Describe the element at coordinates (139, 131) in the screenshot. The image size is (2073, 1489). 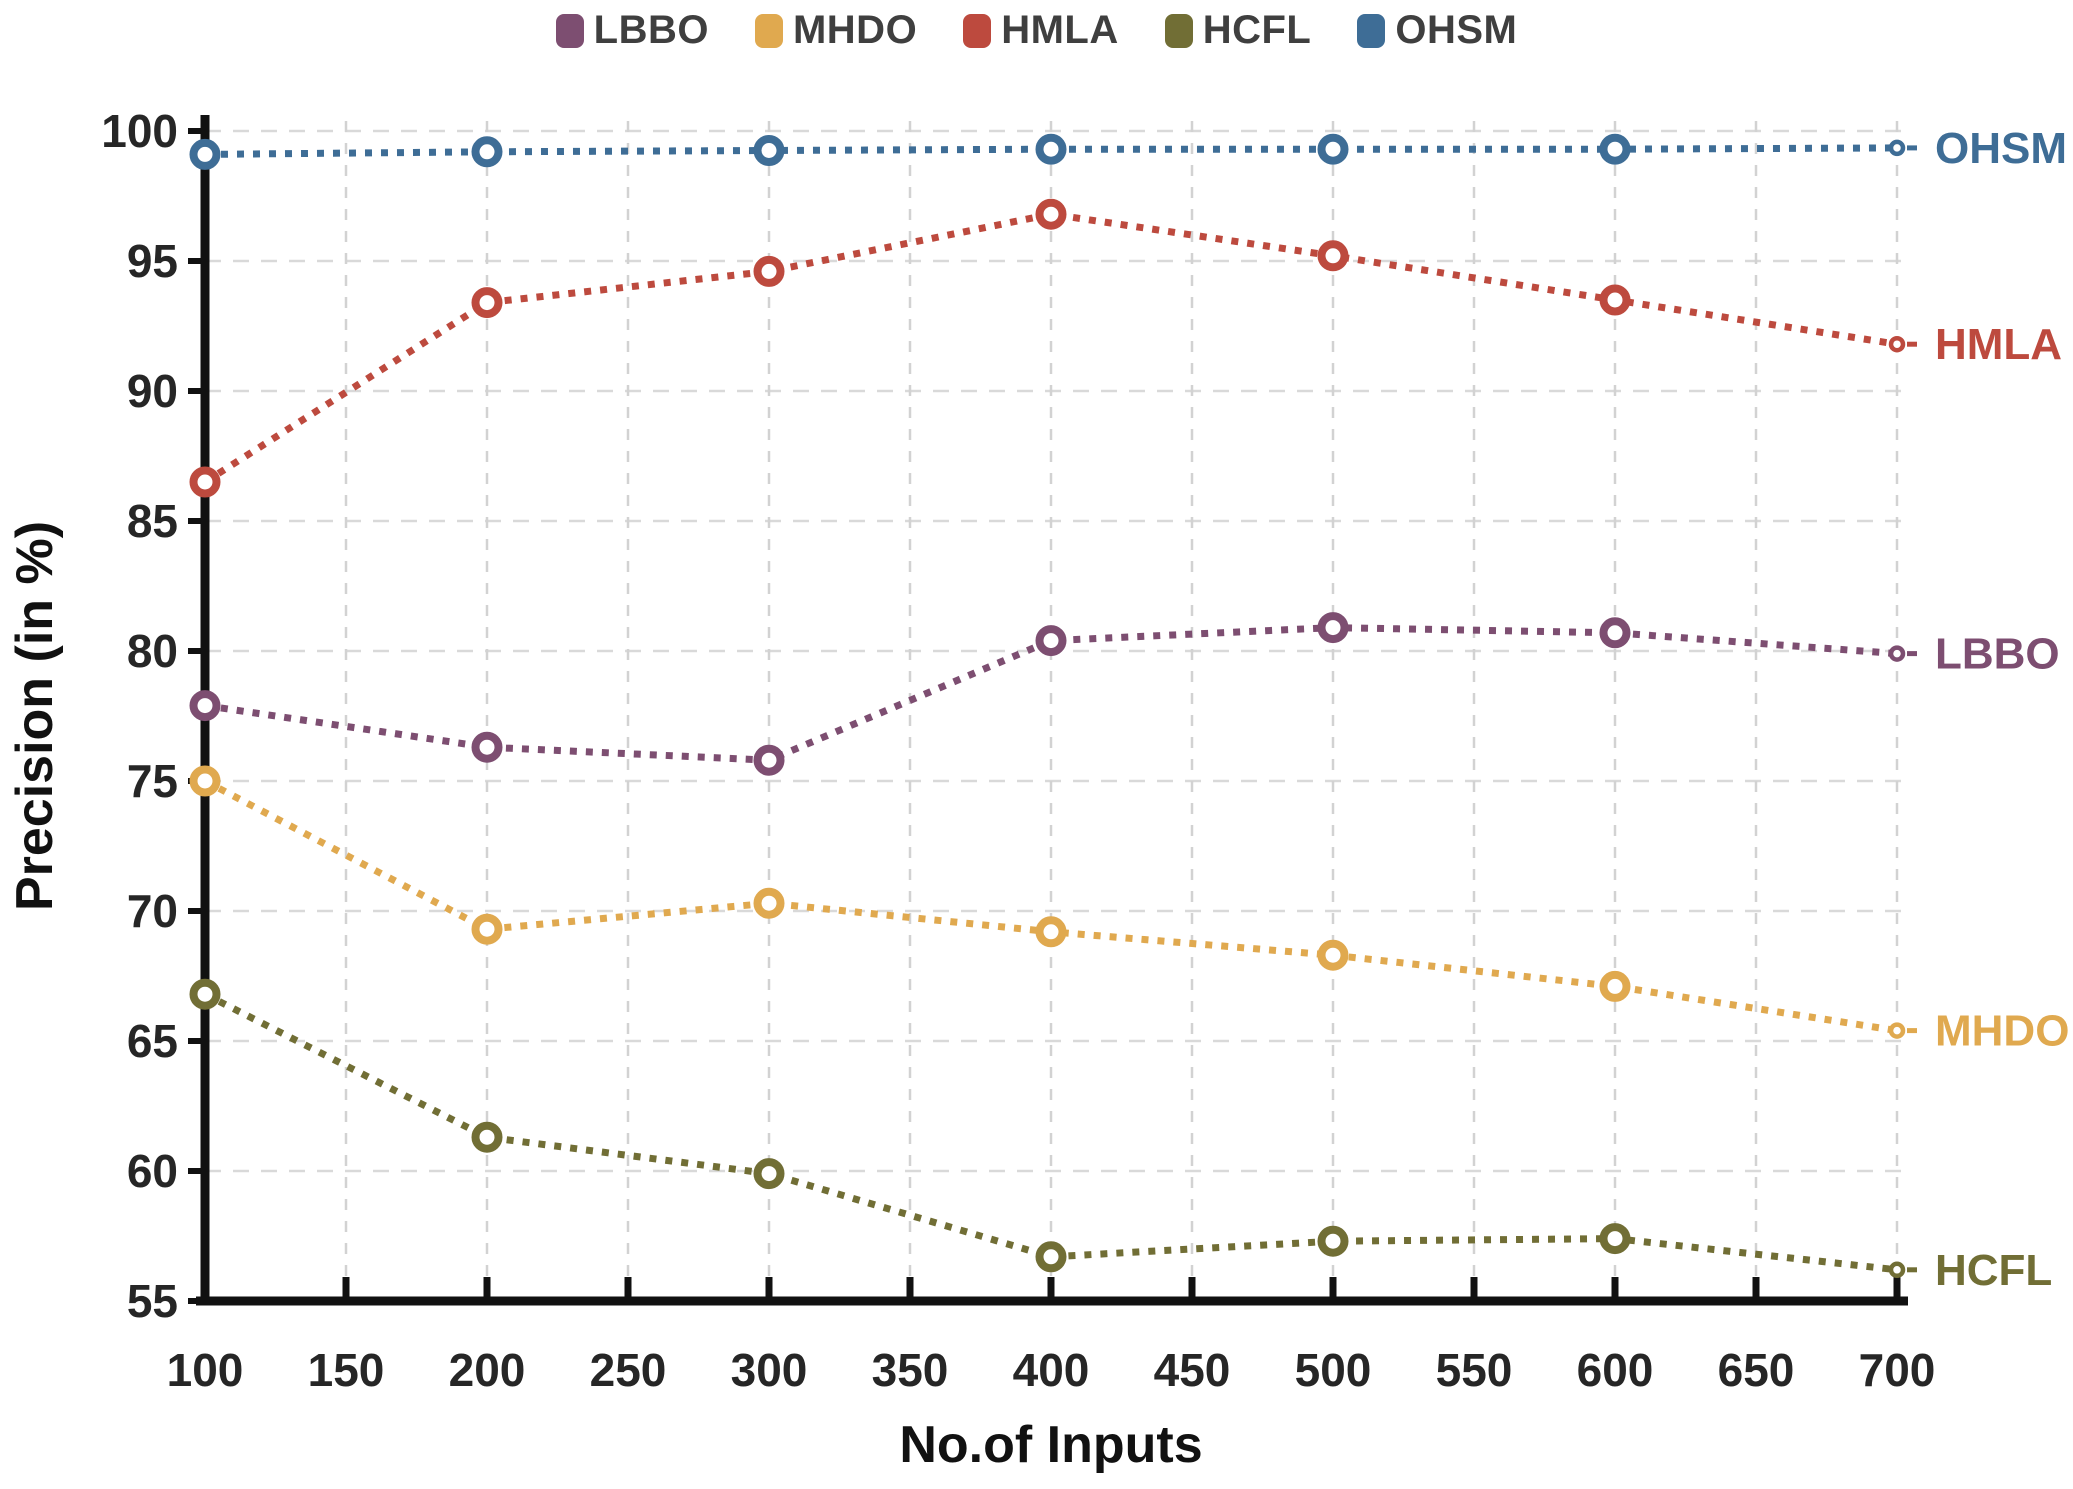
I see `y-tick-label: 100` at that location.